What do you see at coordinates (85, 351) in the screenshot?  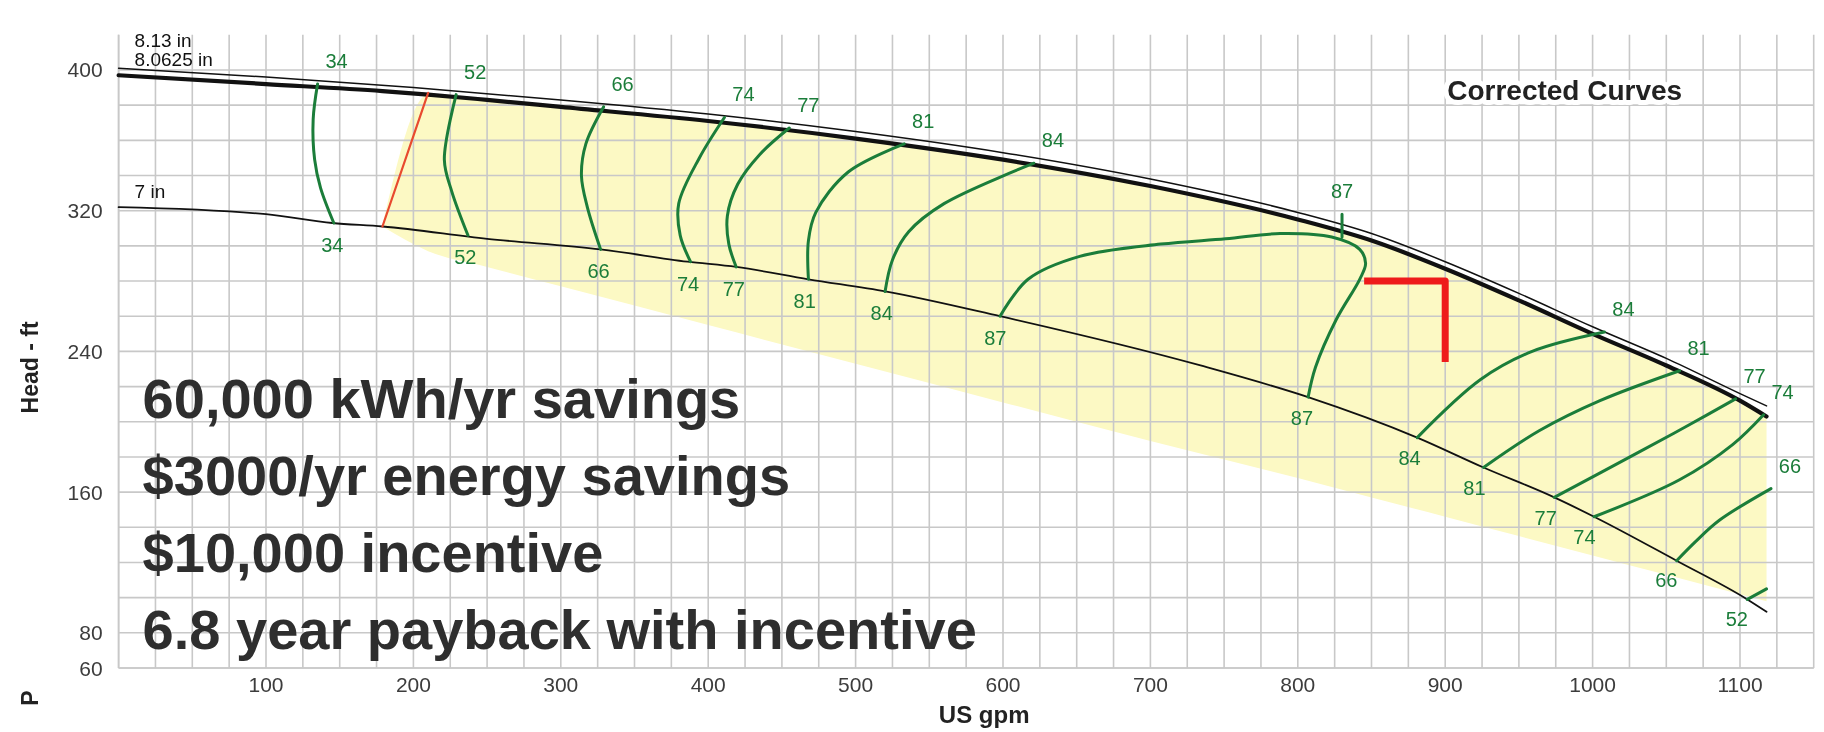 I see `y-tick-label: 240` at bounding box center [85, 351].